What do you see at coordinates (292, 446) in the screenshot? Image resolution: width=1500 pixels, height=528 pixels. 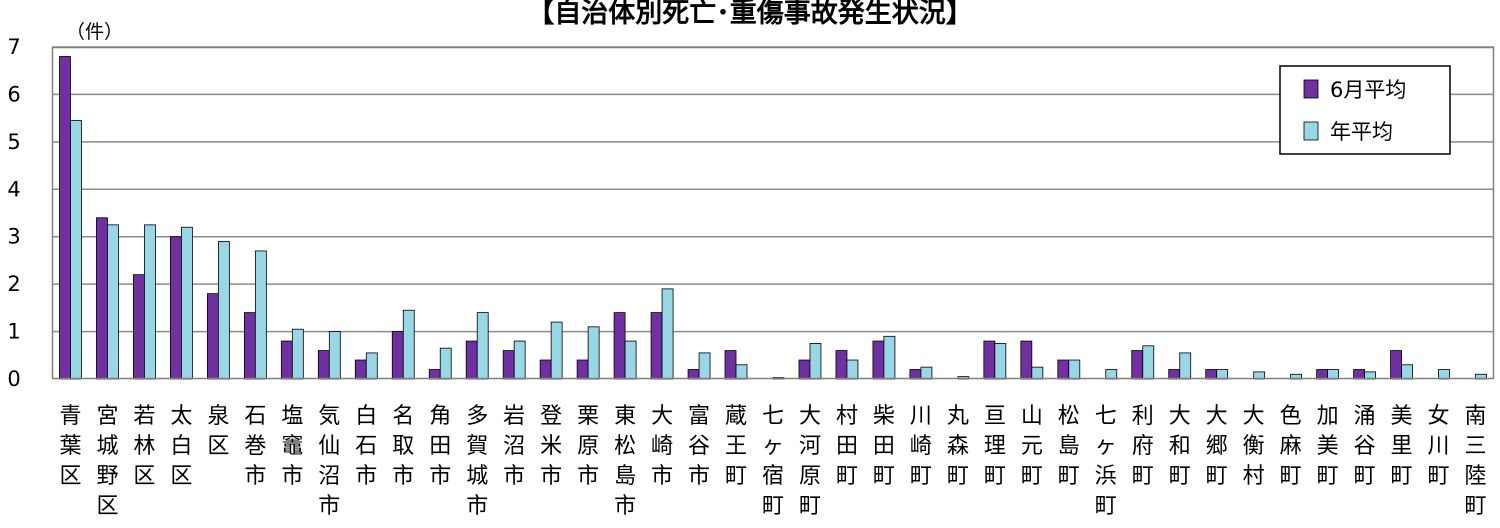 I see `x-tick-label: 塩竈市` at bounding box center [292, 446].